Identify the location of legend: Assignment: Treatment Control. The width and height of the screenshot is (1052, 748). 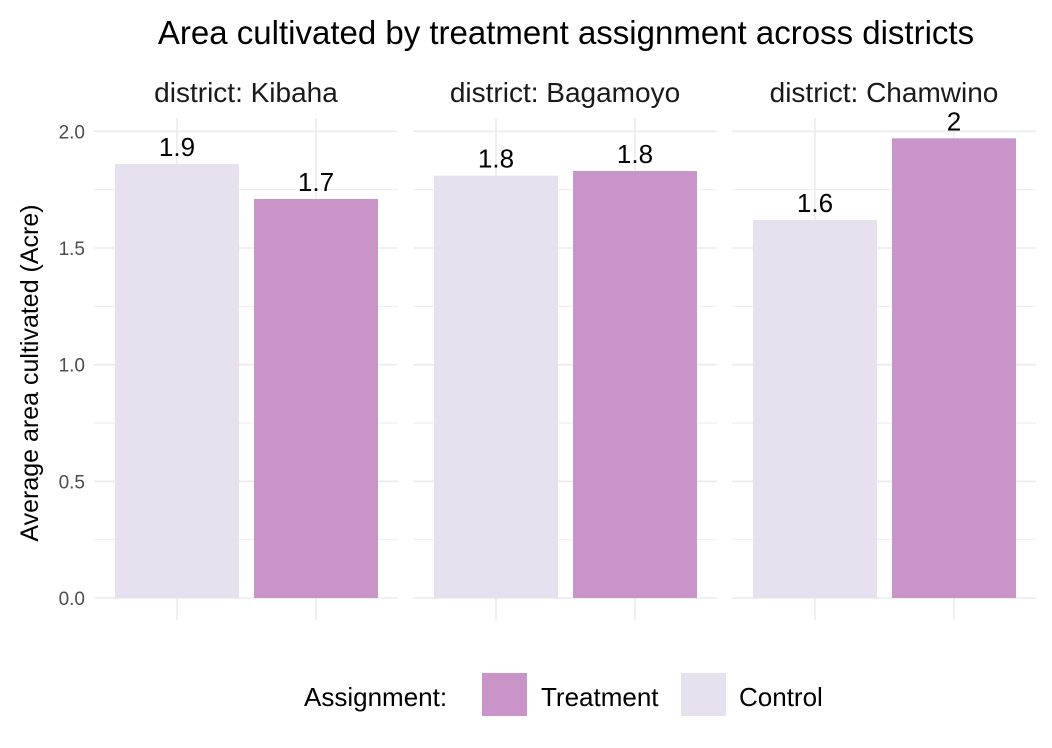
(563, 694).